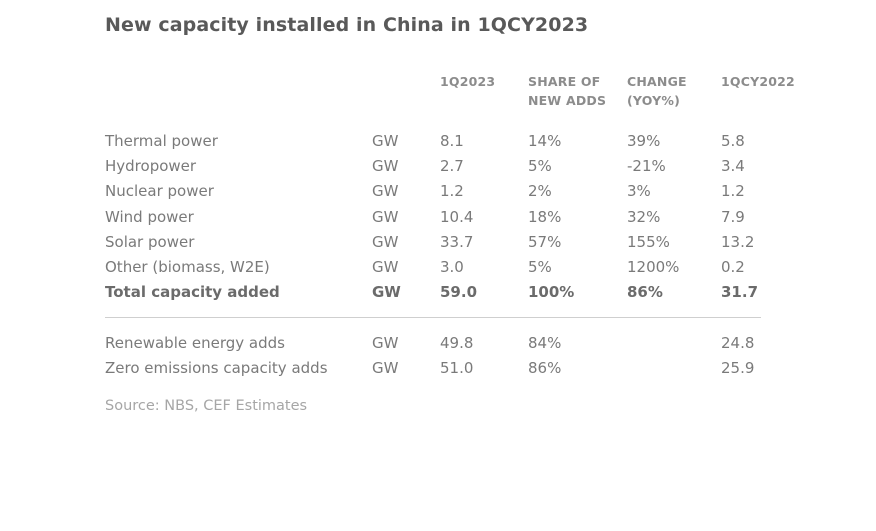  I want to click on cell-change: 1200%, so click(653, 267).